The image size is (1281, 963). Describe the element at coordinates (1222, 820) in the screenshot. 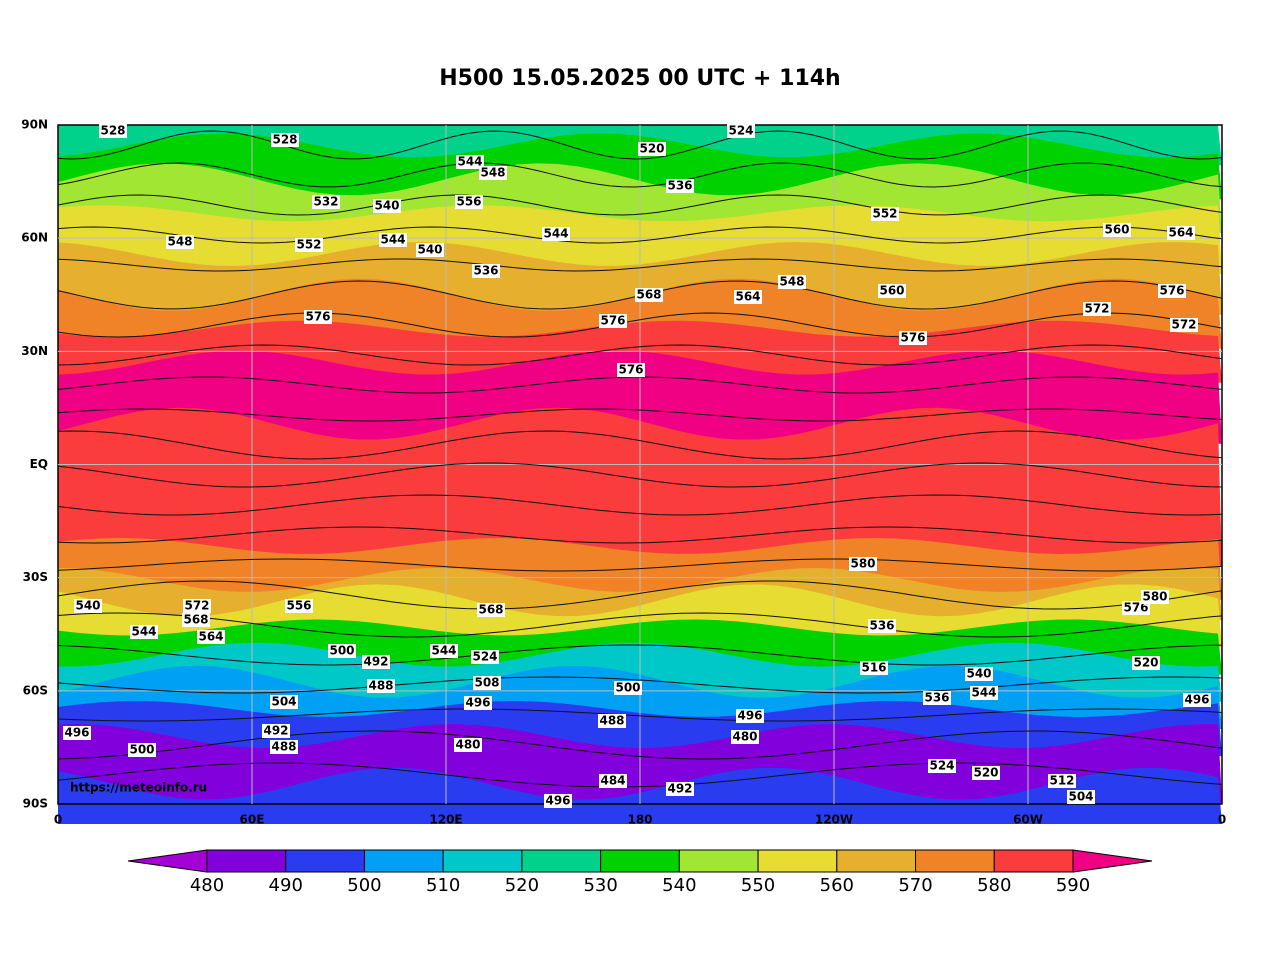

I see `lon-label: 0` at that location.